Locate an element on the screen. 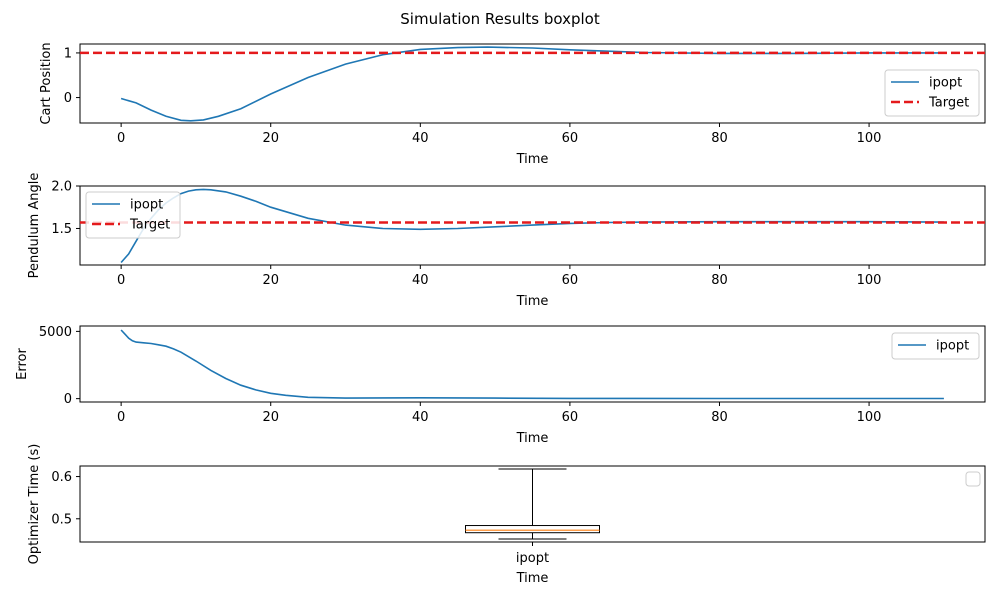 This screenshot has width=1000, height=600. y-tick-label: 5000 is located at coordinates (55, 332).